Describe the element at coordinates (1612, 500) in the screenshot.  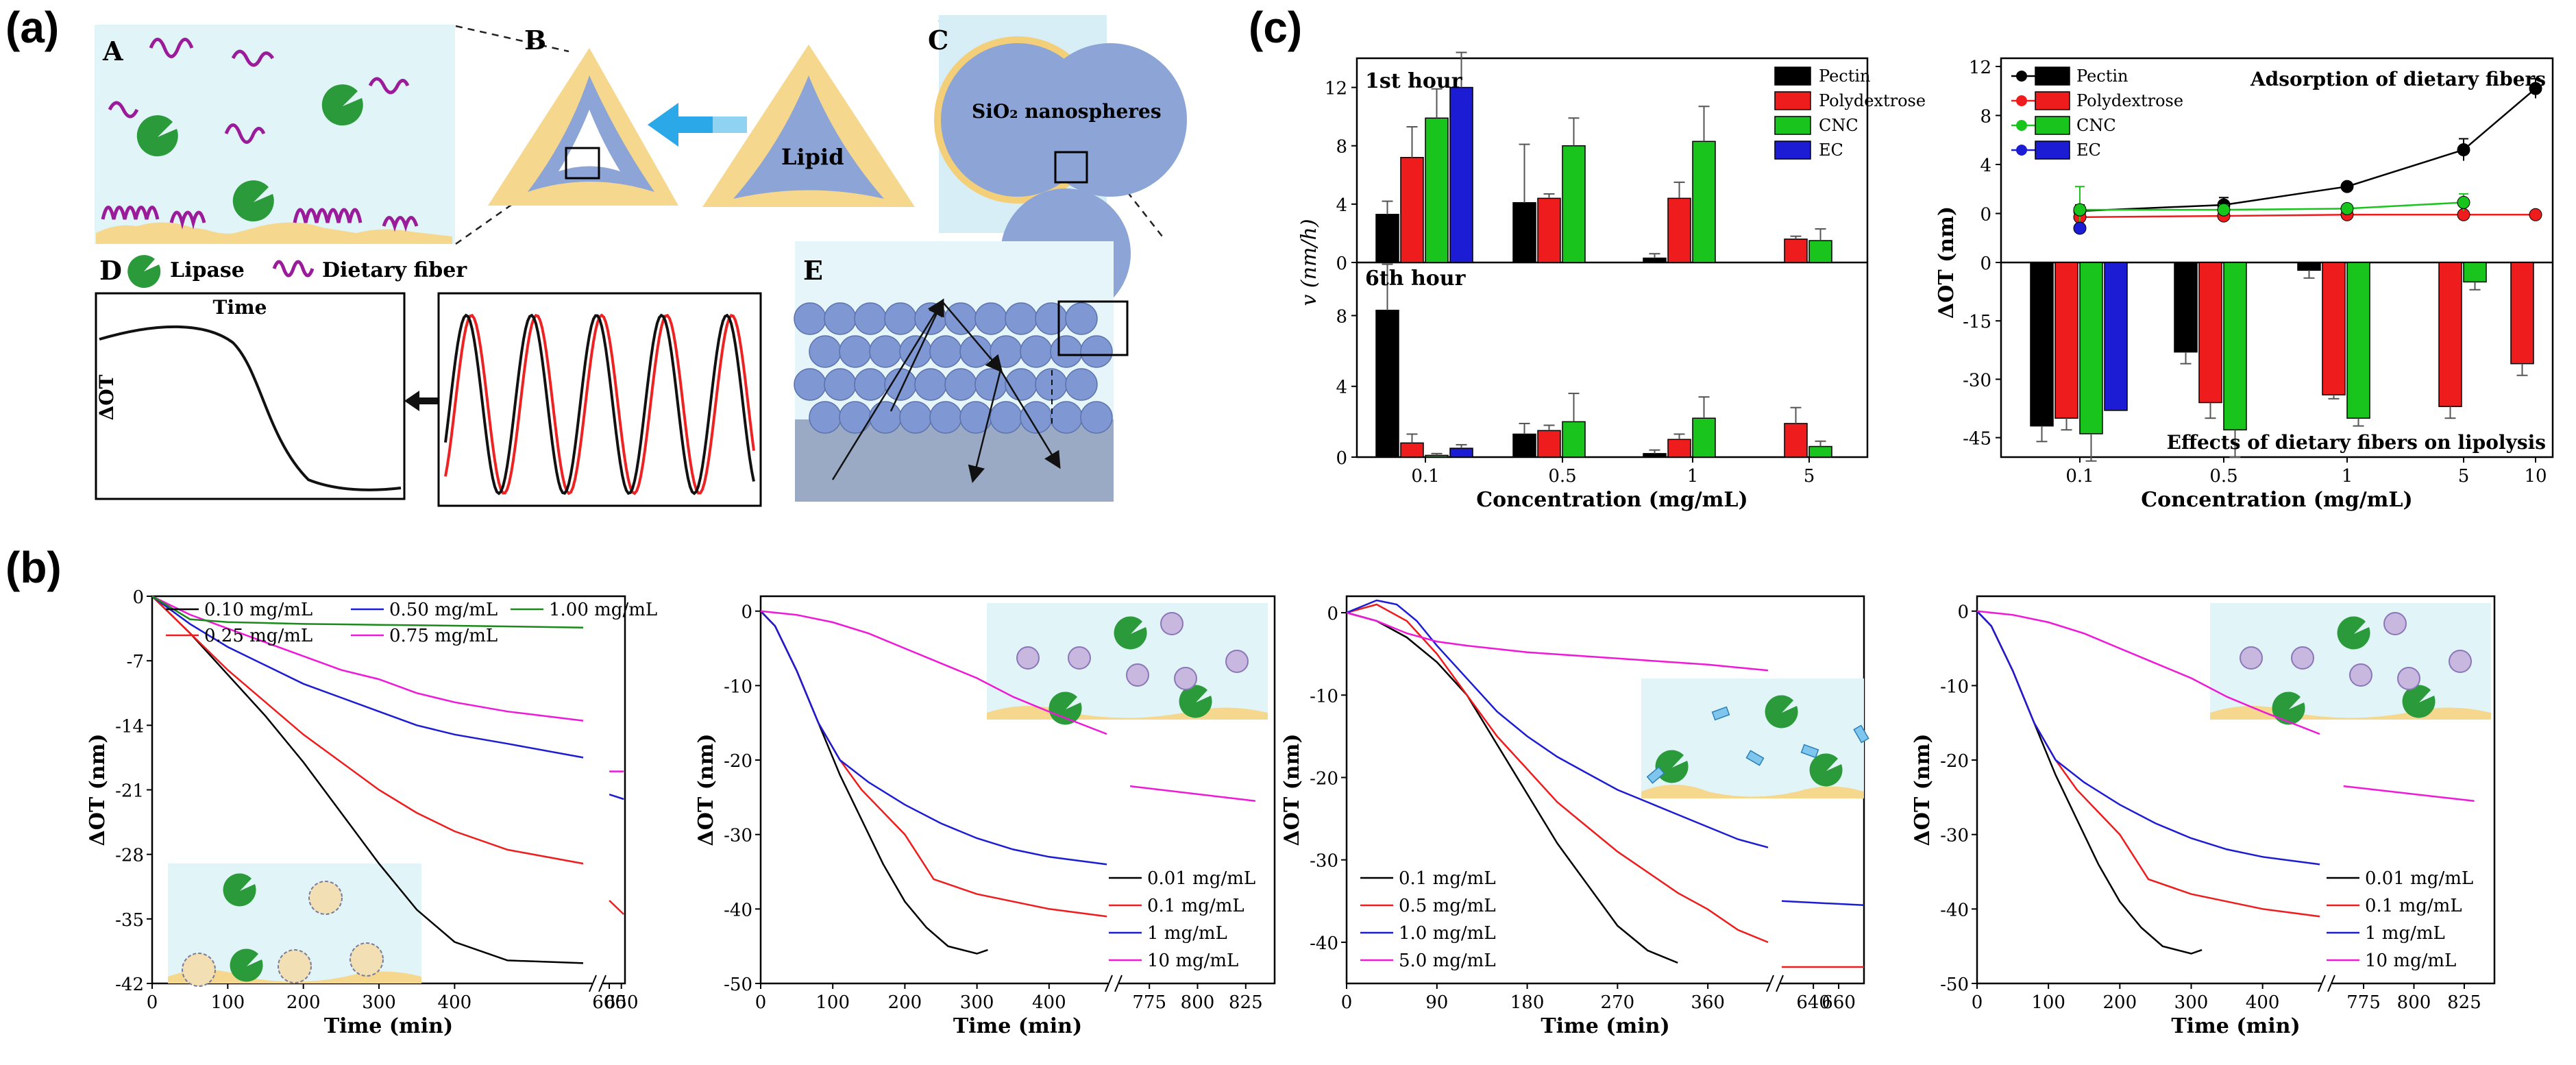
I see `c-left-xlabel: Concentration (mg/mL)` at that location.